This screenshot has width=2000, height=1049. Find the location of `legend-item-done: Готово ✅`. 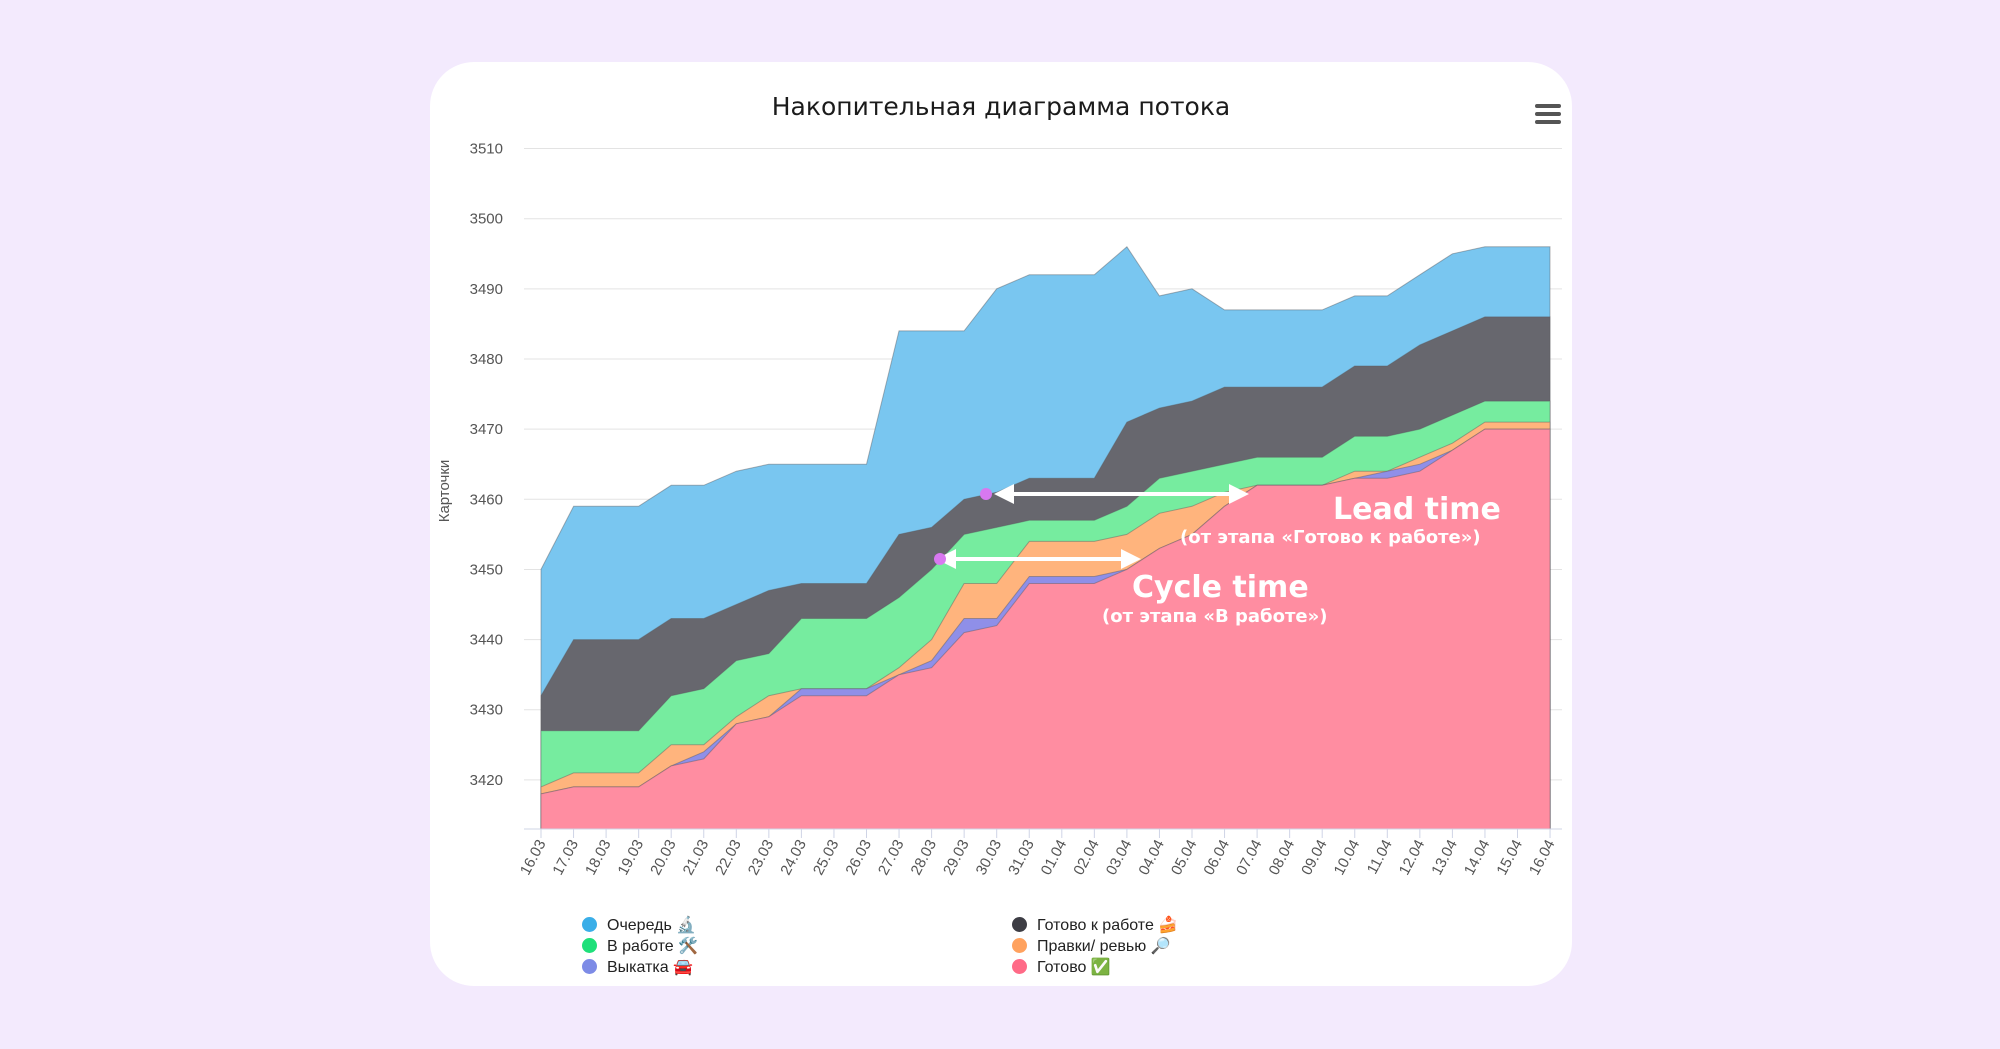

legend-item-done: Готово ✅ is located at coordinates (1061, 966).